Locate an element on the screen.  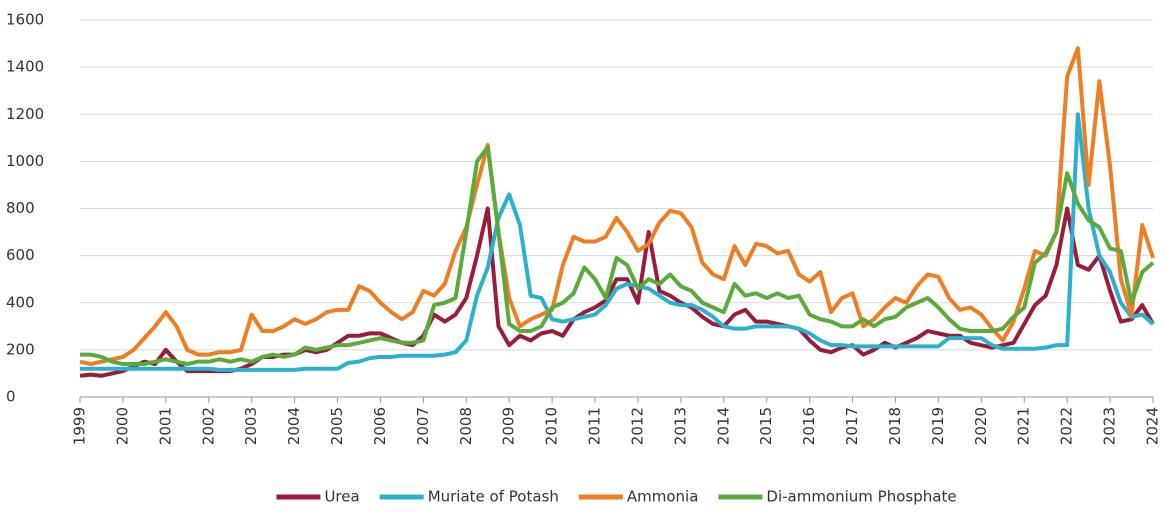
x-tick-label: 2004 is located at coordinates (294, 426).